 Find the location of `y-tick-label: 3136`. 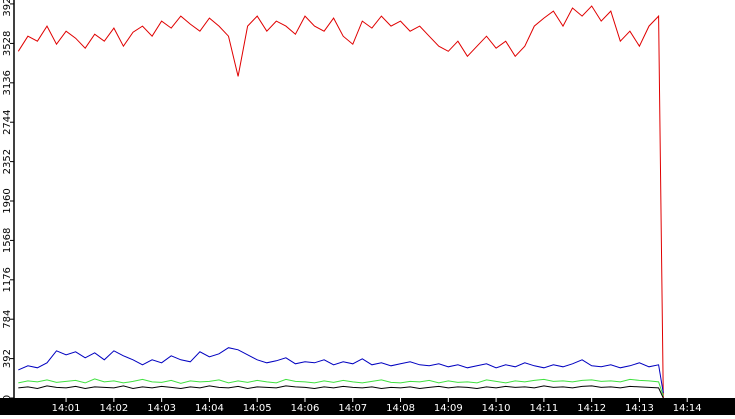

y-tick-label: 3136 is located at coordinates (7, 82).